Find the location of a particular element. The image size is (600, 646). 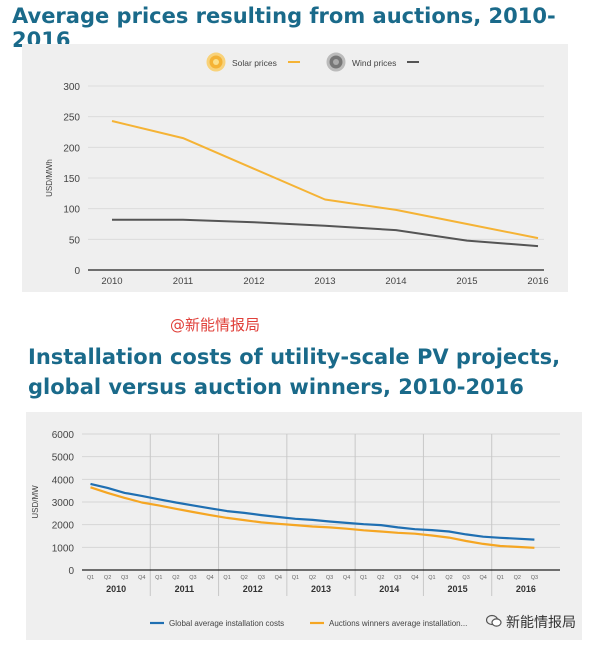

y-axis-label: USD/MW is located at coordinates (35, 502).